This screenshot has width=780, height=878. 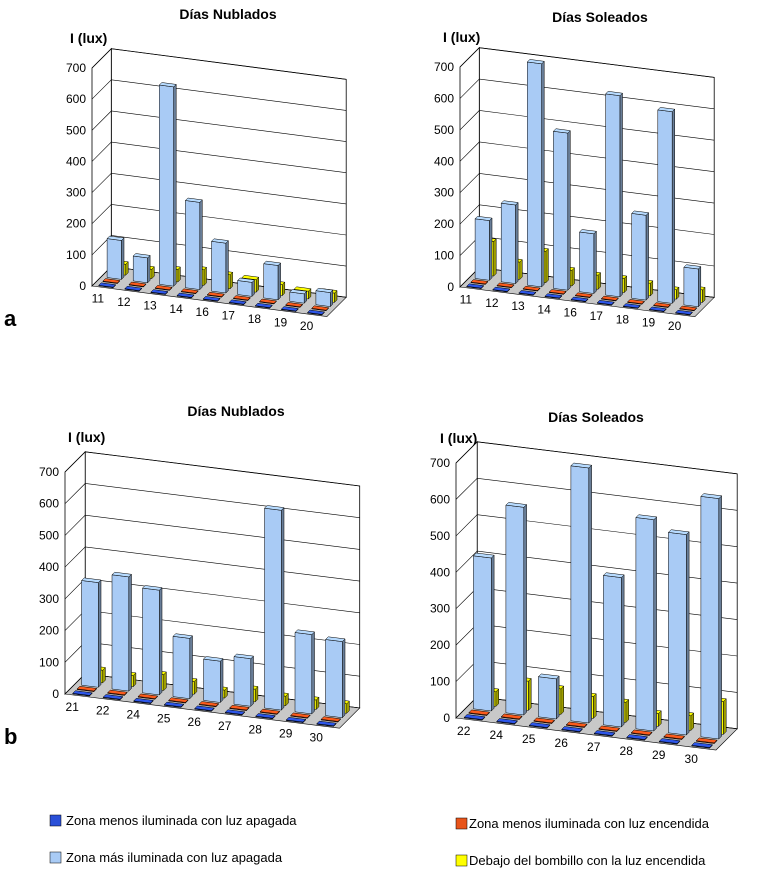 I want to click on plot-area: 0 100 200 300 400 500 600 700 11 12 13 14 16 17 18 19 20, so click(x=206, y=190).